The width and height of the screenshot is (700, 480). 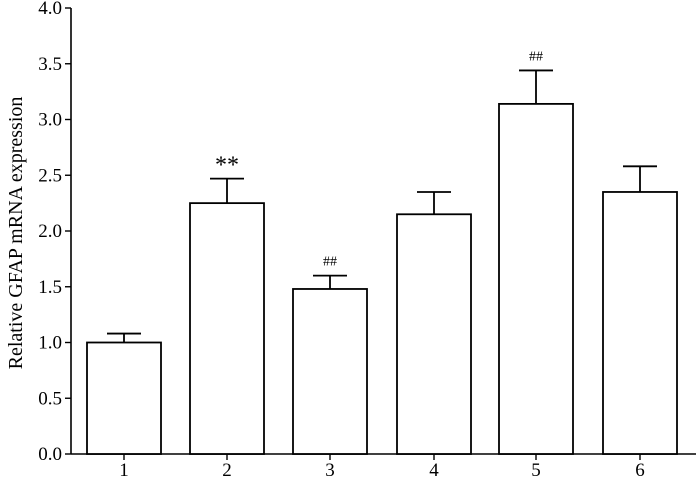 I want to click on y-tick-label: 2.0, so click(x=50, y=231).